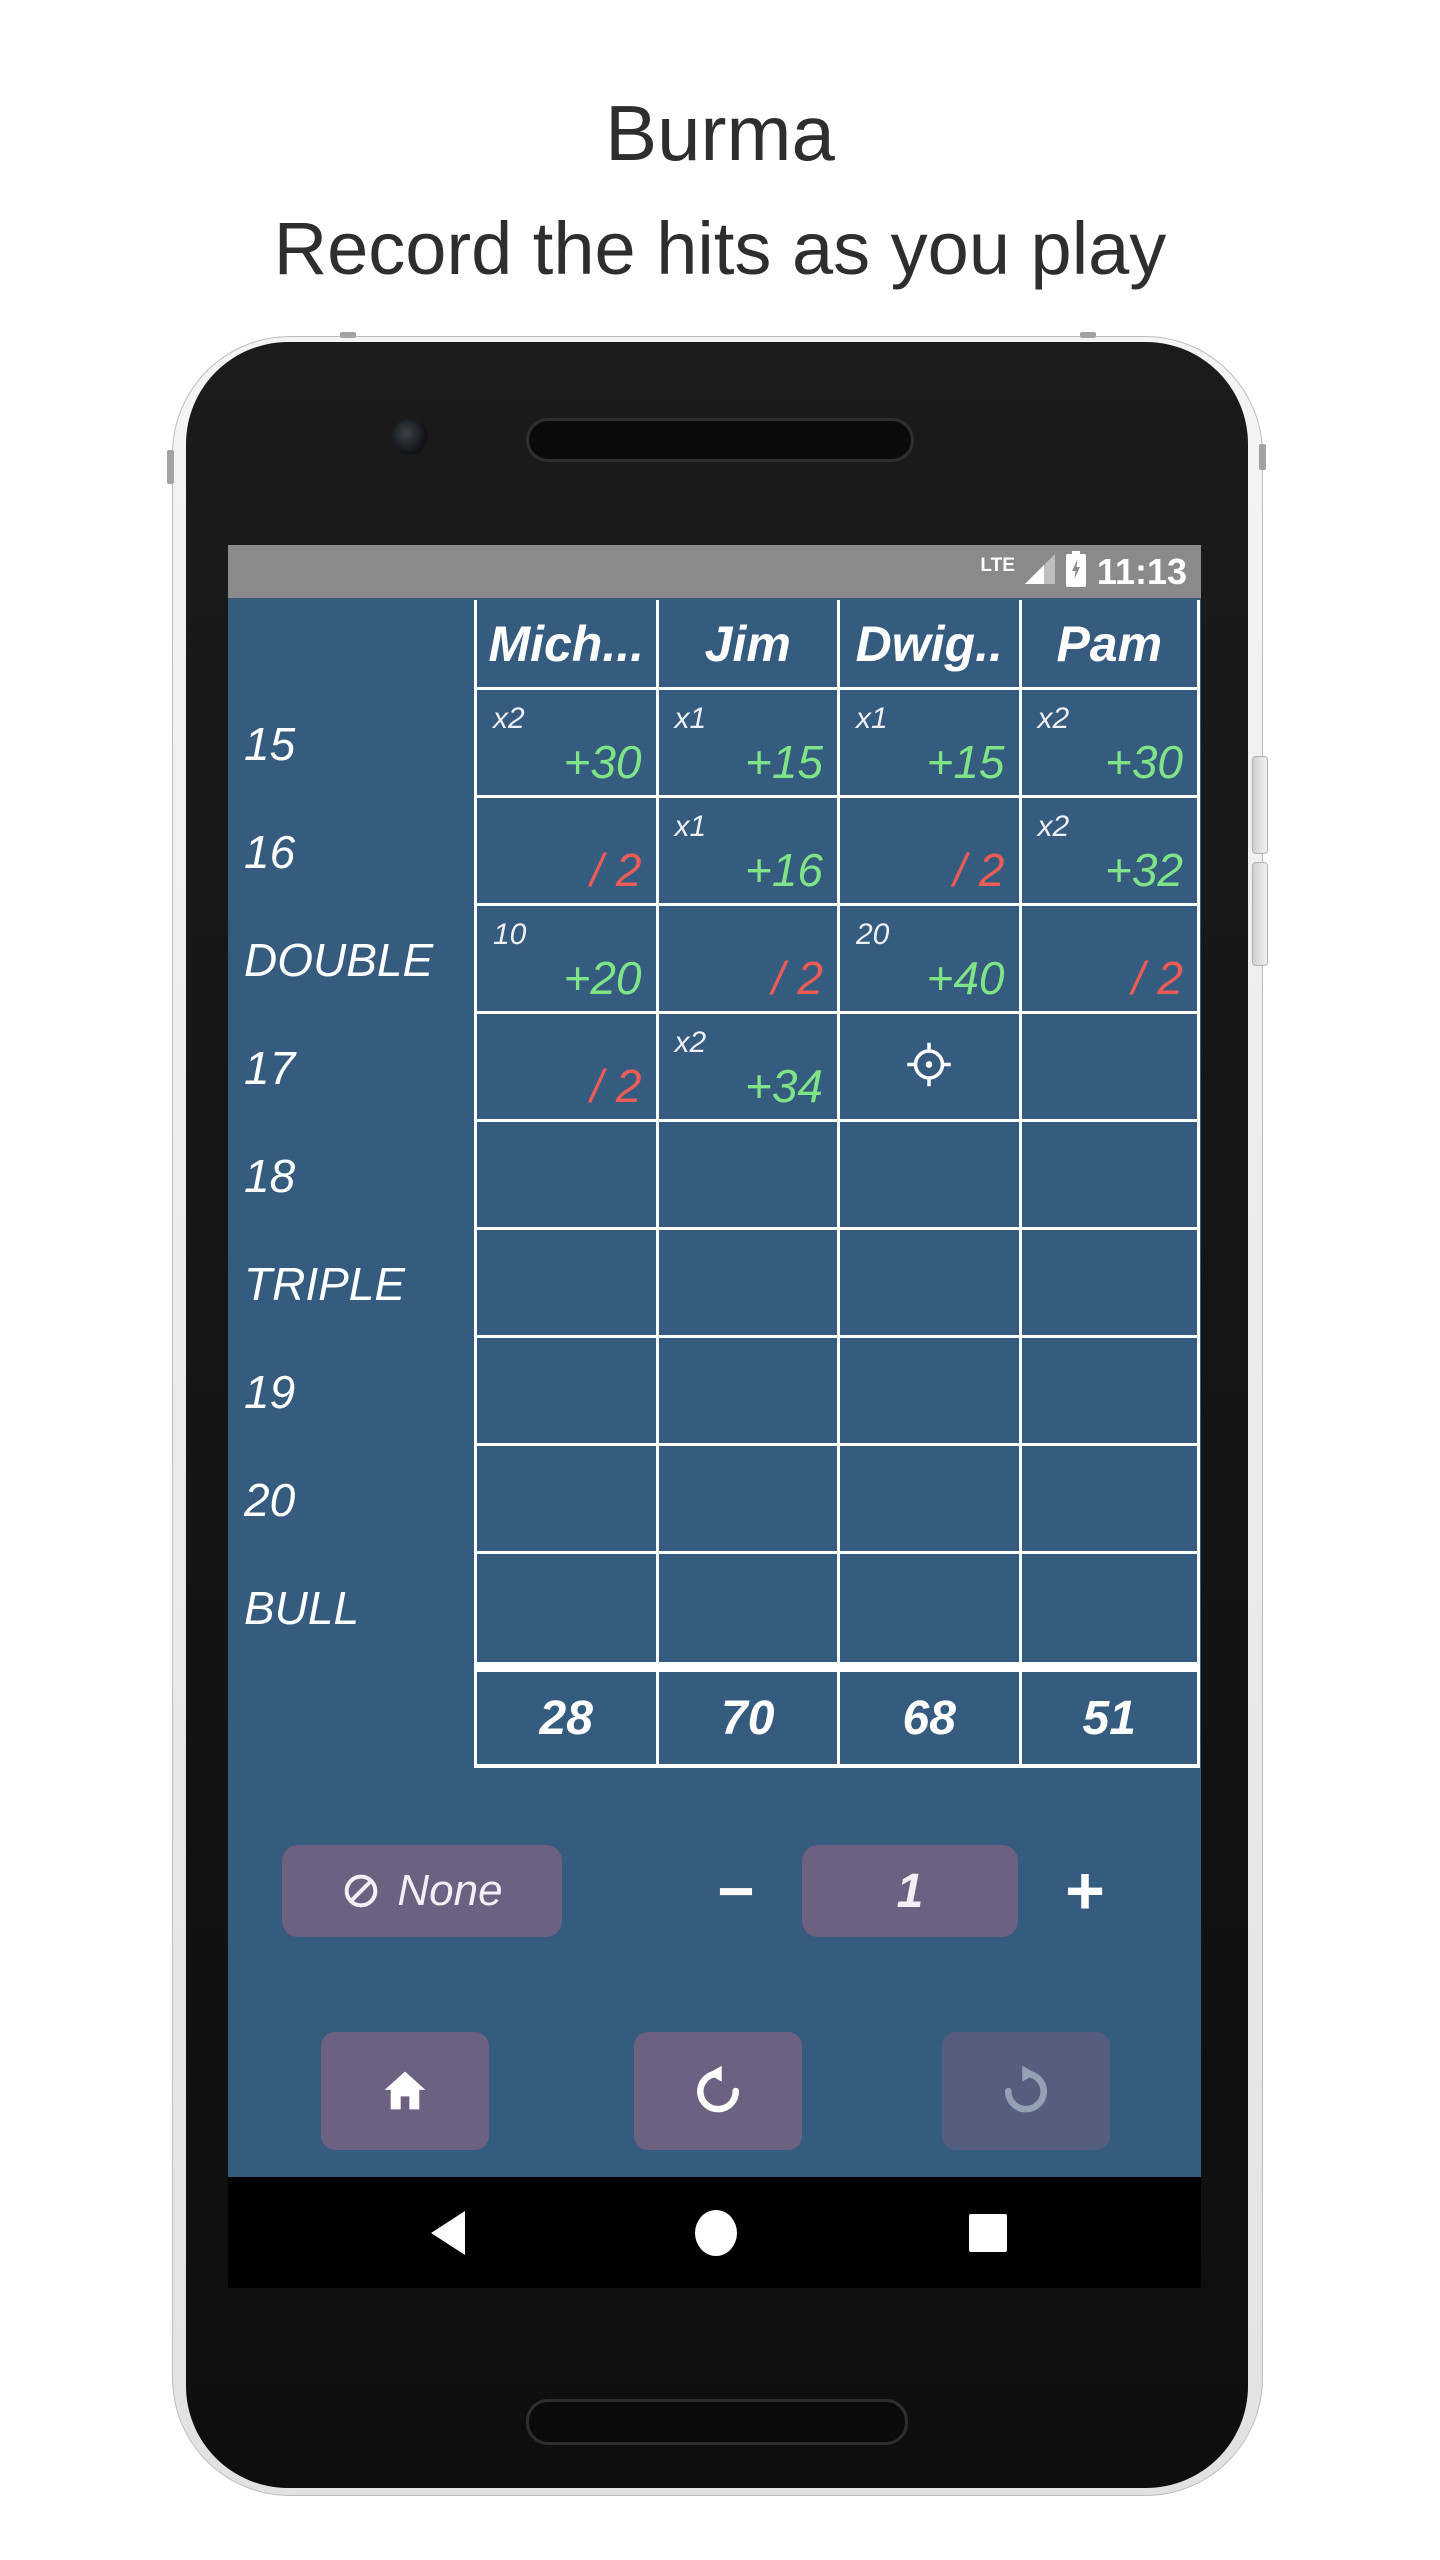 This screenshot has width=1440, height=2560. What do you see at coordinates (746, 960) in the screenshot?
I see `score-cell-double-p2: / 2` at bounding box center [746, 960].